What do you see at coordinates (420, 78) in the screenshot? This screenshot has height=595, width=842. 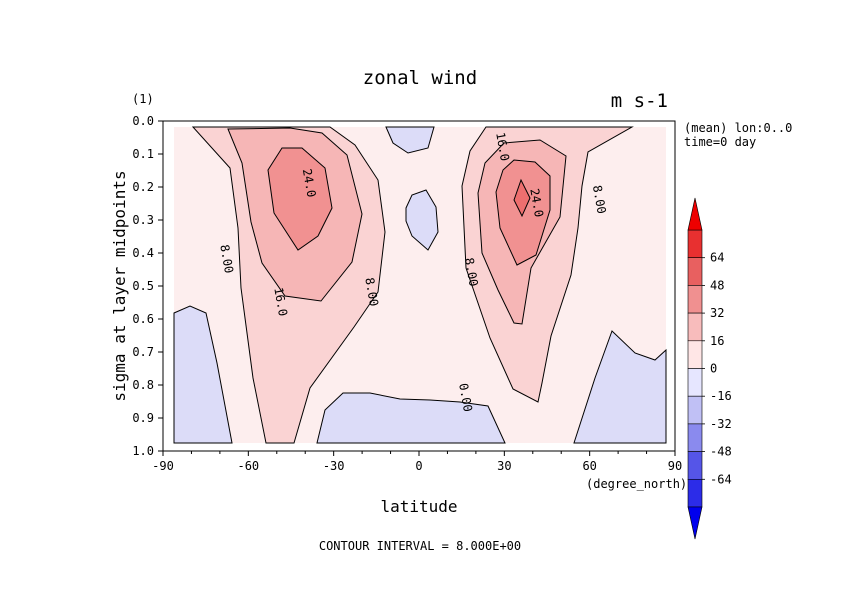 I see `chart-title: zonal wind` at bounding box center [420, 78].